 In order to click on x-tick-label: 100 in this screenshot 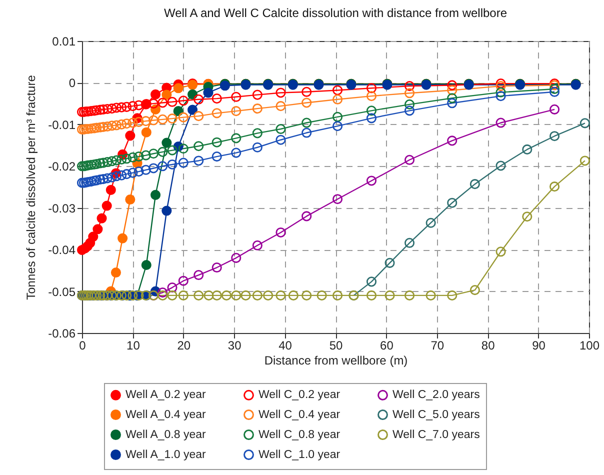, I will do `click(589, 345)`.